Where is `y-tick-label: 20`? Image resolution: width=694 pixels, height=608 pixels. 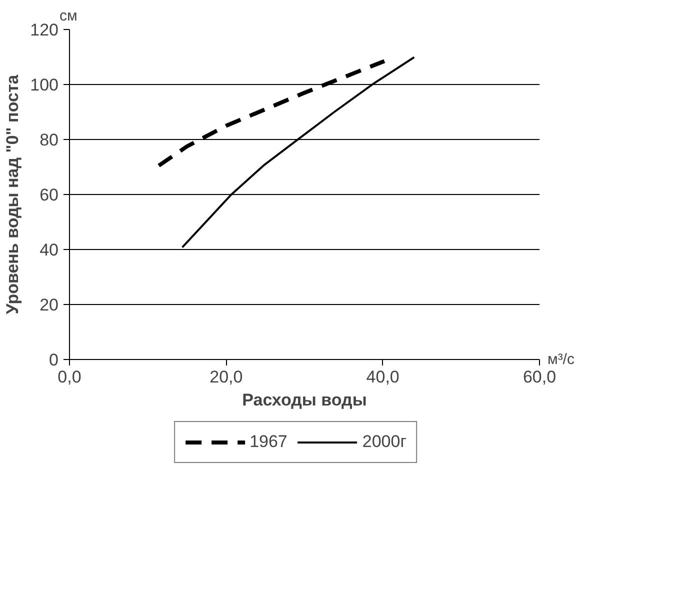 y-tick-label: 20 is located at coordinates (49, 305).